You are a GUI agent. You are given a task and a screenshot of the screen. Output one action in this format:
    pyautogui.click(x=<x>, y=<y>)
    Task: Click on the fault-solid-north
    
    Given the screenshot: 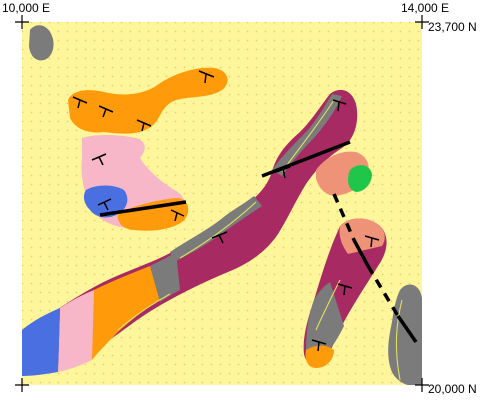 What is the action you would take?
    pyautogui.click(x=306, y=159)
    